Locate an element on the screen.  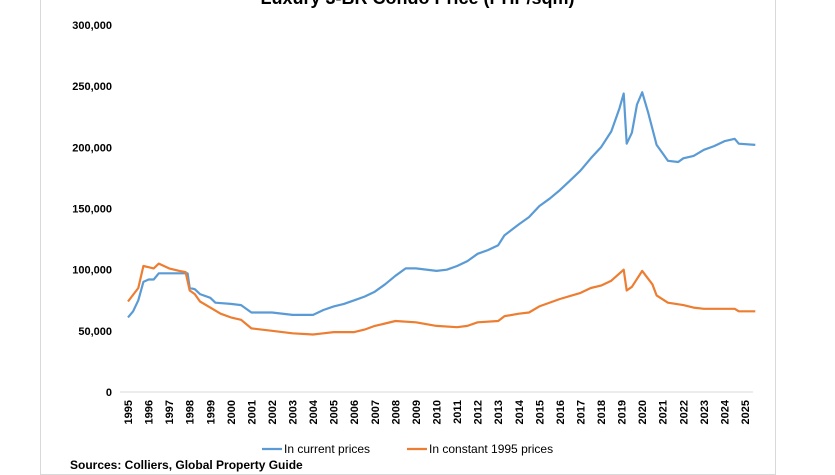
x-tick-label: 2003 is located at coordinates (294, 412).